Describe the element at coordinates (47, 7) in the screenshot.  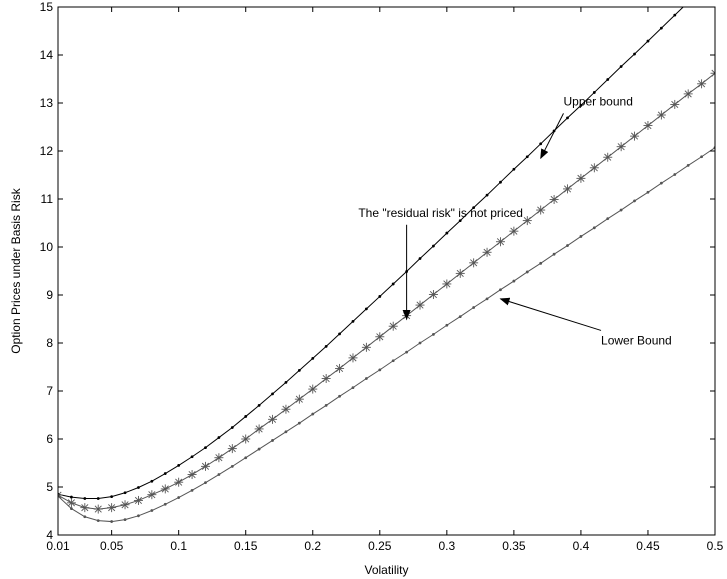
I see `y-tick-label: 15` at that location.